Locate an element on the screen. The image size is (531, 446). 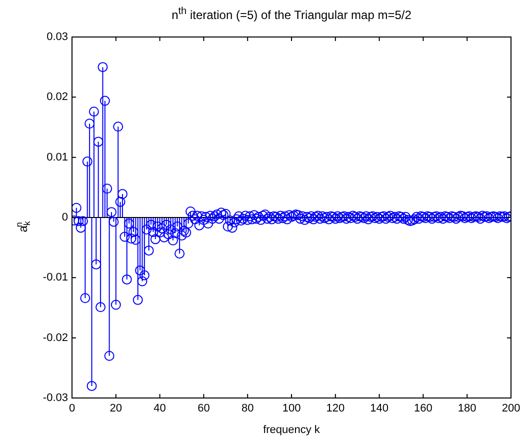
x-tick-label: 140 is located at coordinates (379, 408).